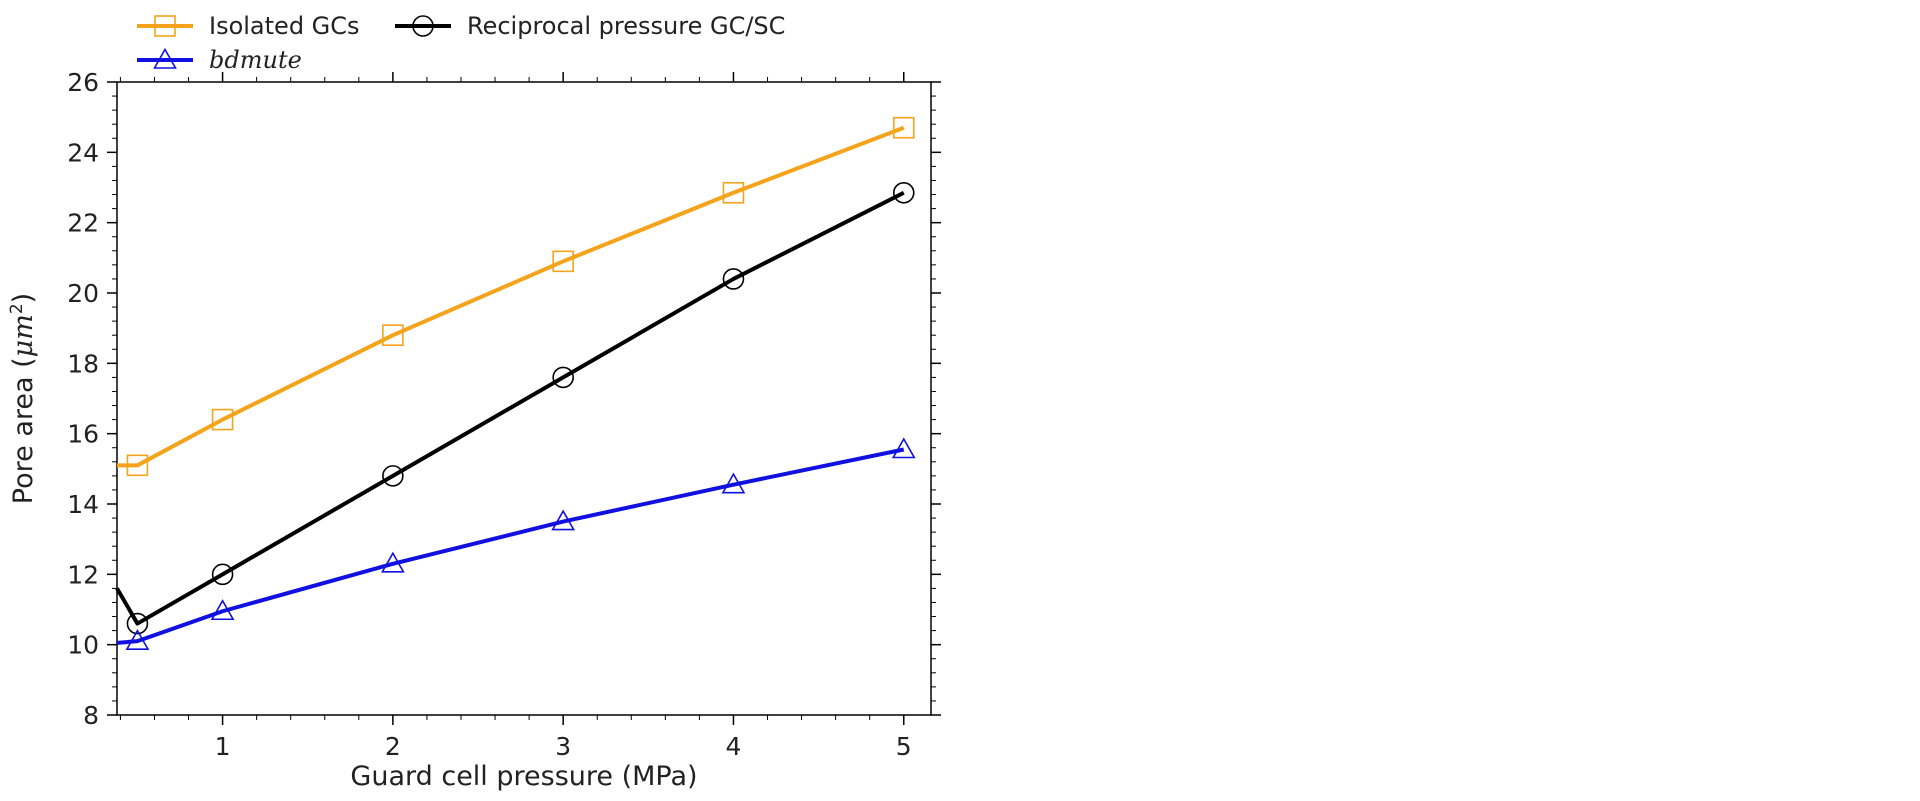 This screenshot has height=801, width=1920. Describe the element at coordinates (83, 574) in the screenshot. I see `y-tick-label: 12` at that location.